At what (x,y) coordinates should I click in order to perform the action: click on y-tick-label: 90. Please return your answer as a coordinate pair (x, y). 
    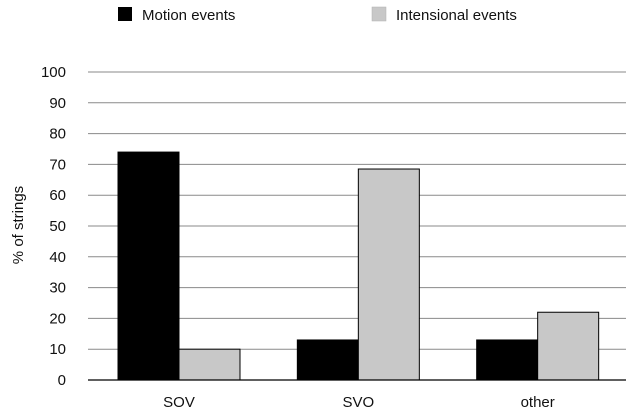
    Looking at the image, I should click on (57, 103).